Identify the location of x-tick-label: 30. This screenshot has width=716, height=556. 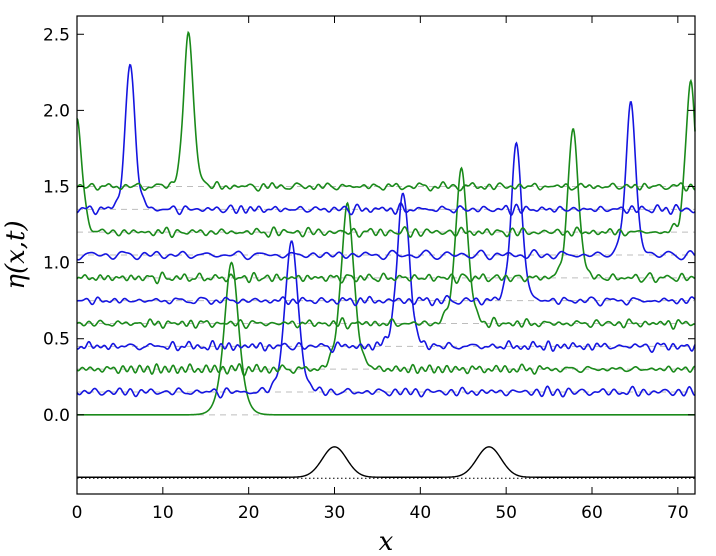
(335, 513).